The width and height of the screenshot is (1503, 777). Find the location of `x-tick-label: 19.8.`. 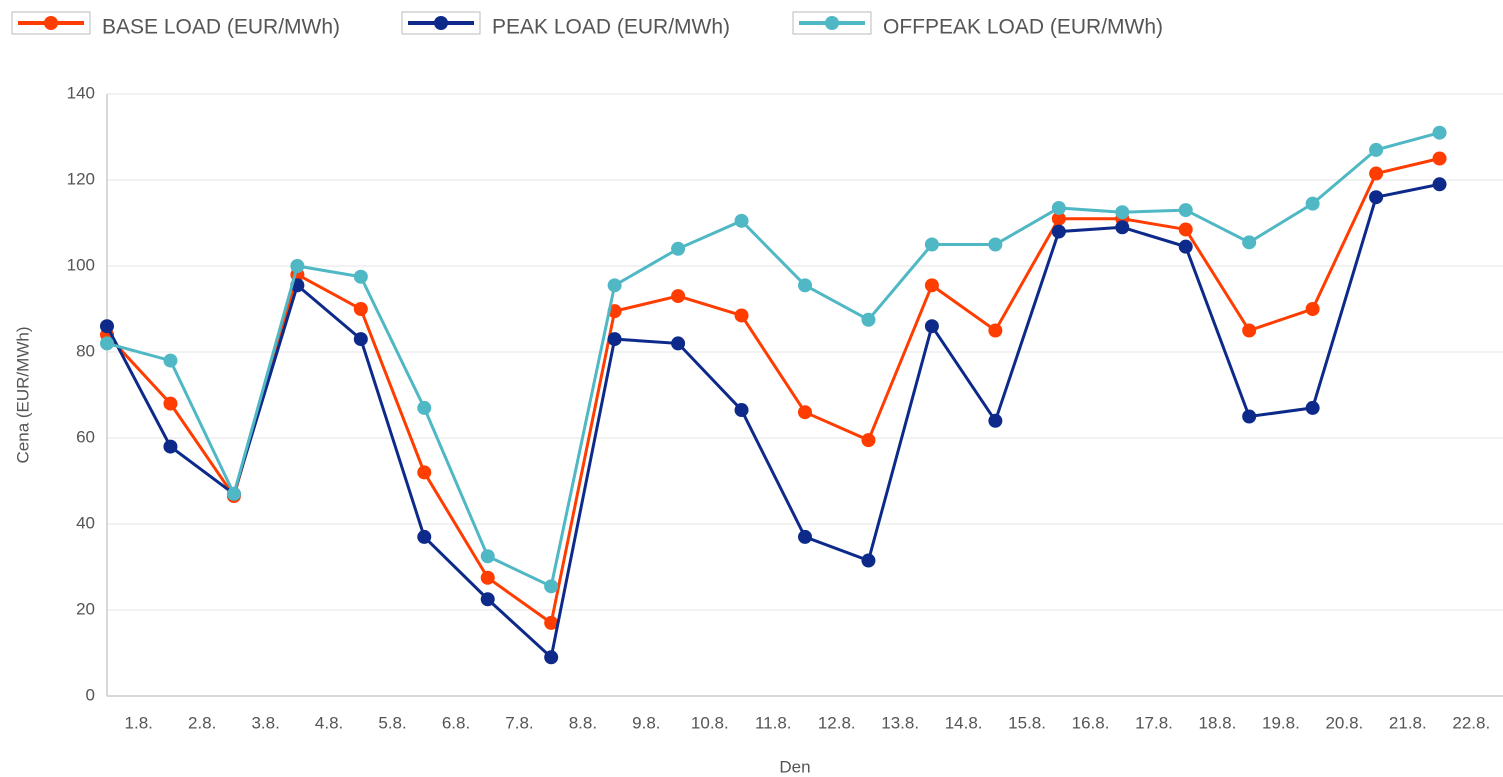

x-tick-label: 19.8. is located at coordinates (1281, 722).